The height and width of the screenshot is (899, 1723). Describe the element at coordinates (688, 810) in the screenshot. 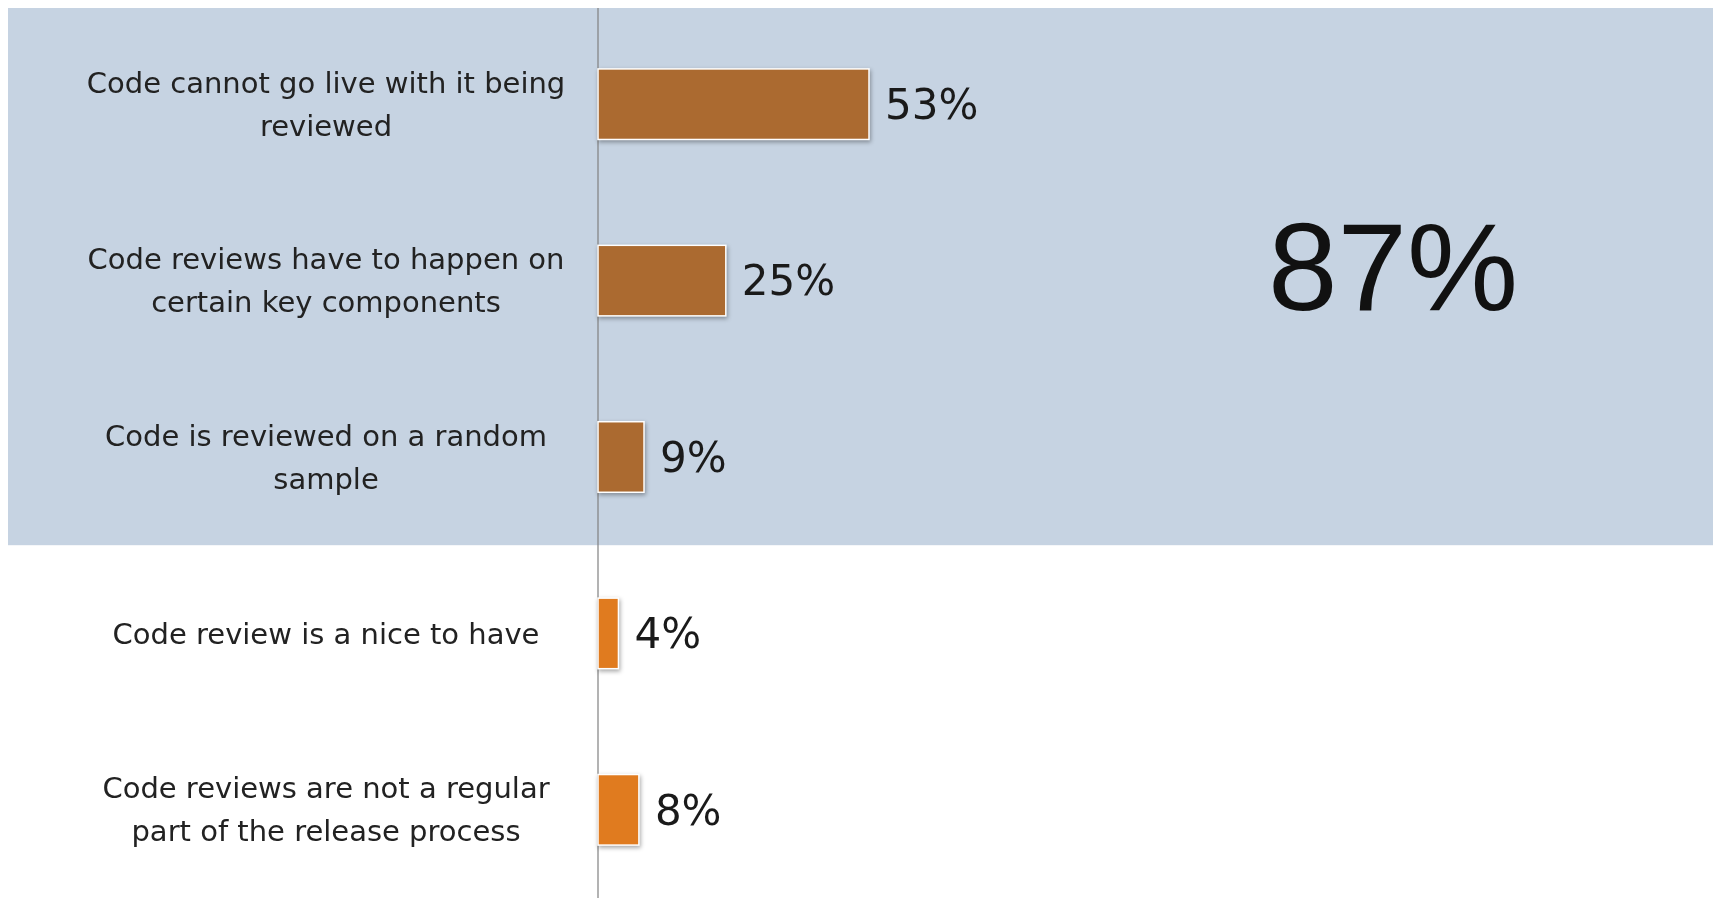

I see `data-label: 8%` at that location.